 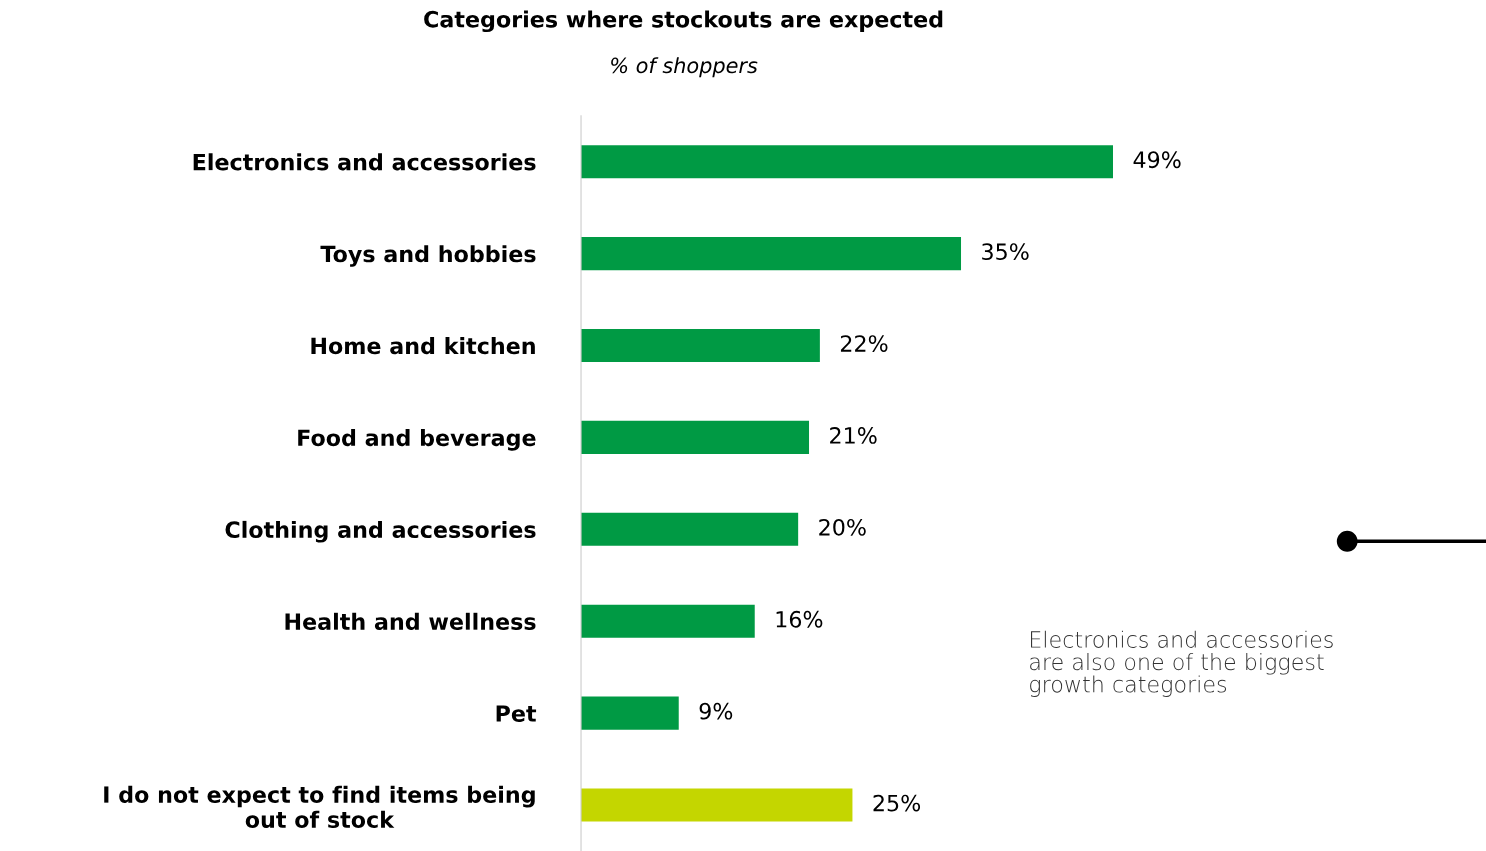 What do you see at coordinates (423, 346) in the screenshot?
I see `y-tick-label: Home and kitchen` at bounding box center [423, 346].